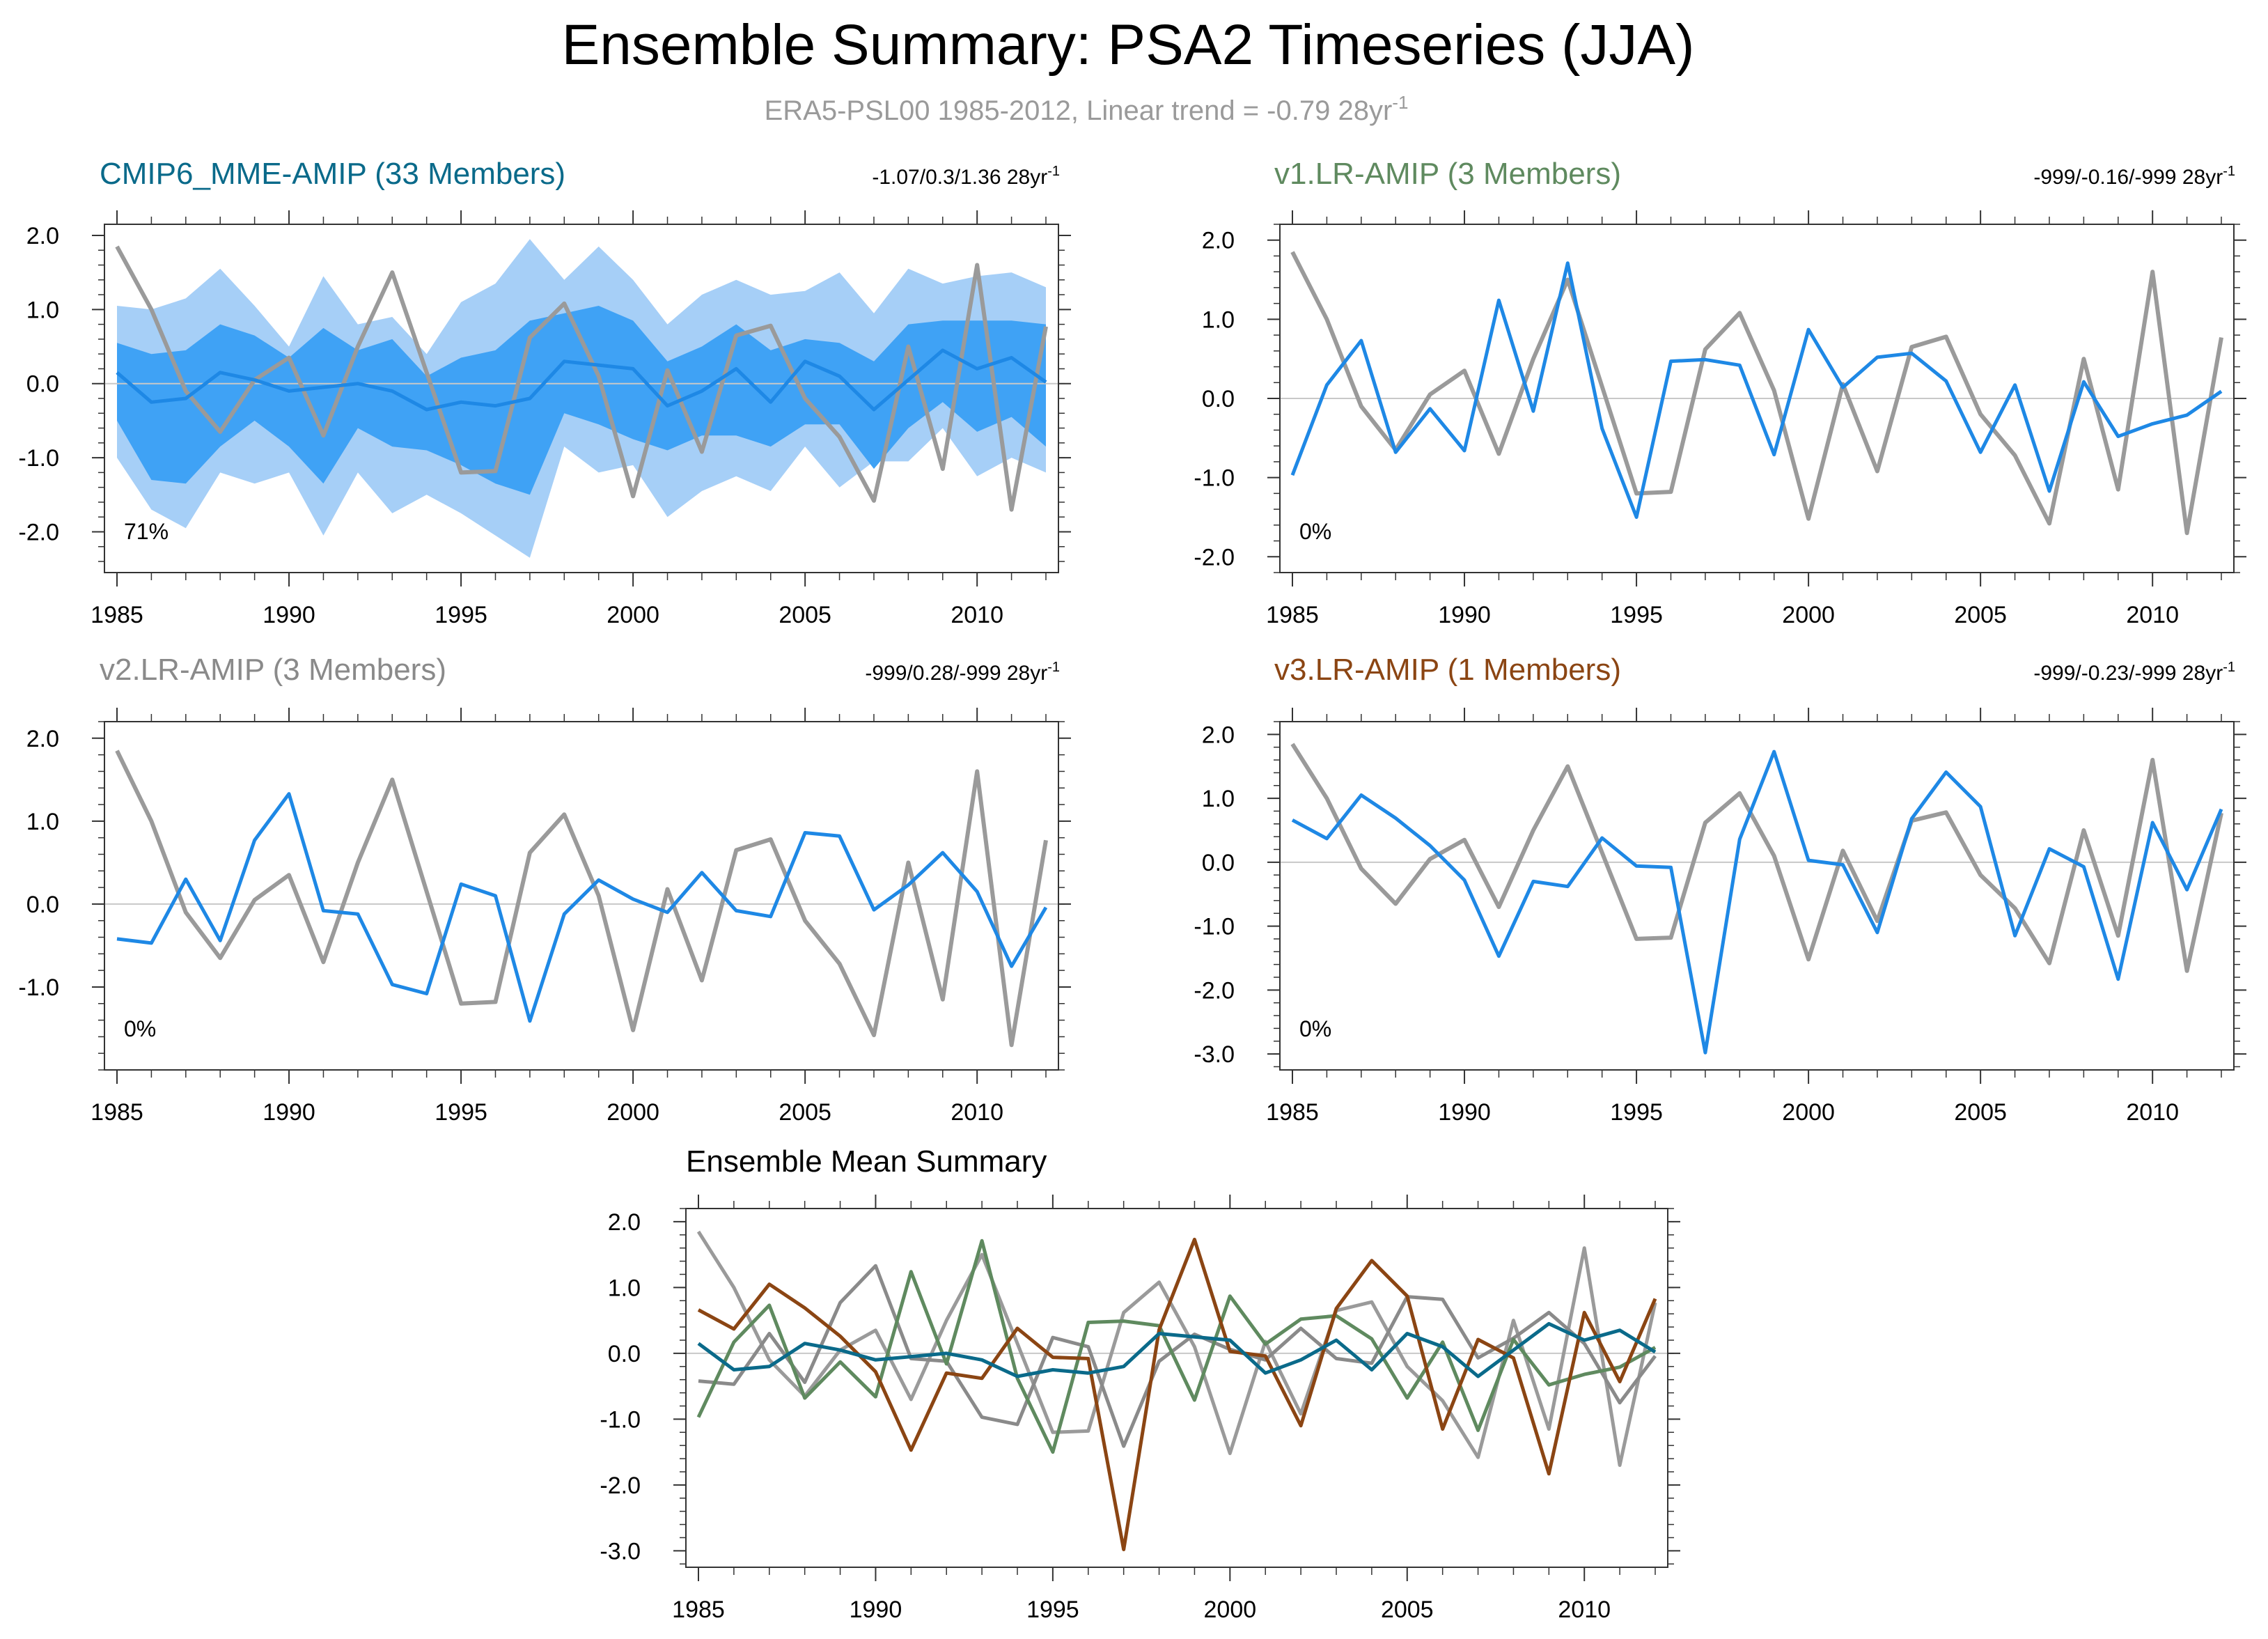  I want to click on panel-stats: -999/-0.16/-999 28yr-1, so click(2134, 176).